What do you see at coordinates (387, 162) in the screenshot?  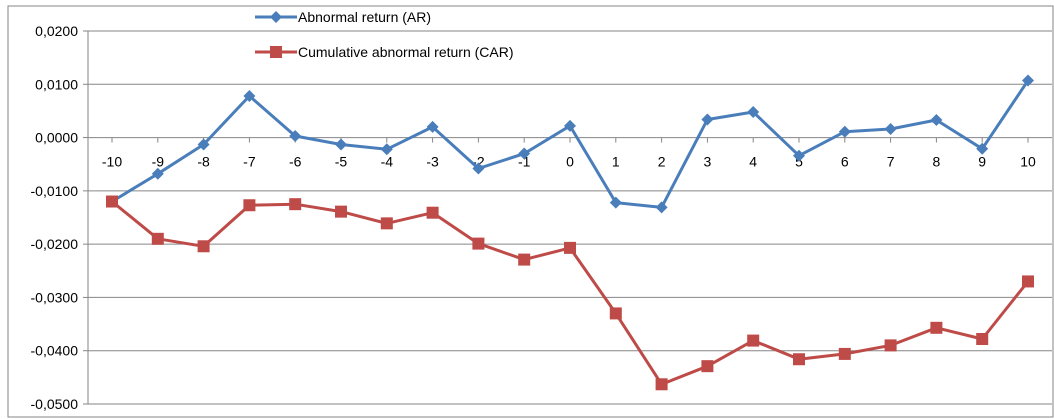 I see `x-tick-label: -4` at bounding box center [387, 162].